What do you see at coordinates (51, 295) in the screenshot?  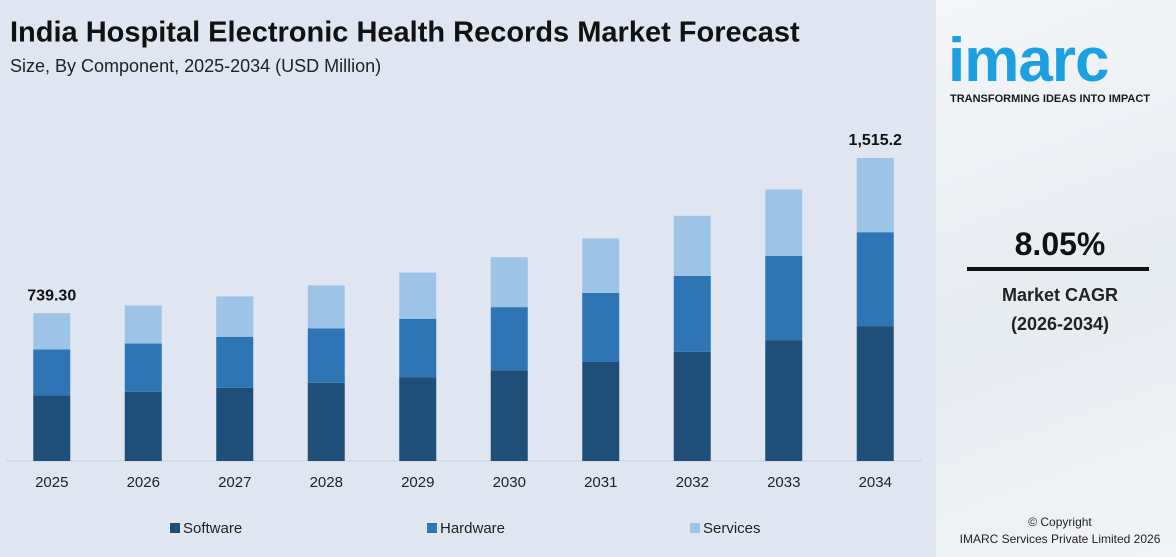 I see `total-label: 739.30` at bounding box center [51, 295].